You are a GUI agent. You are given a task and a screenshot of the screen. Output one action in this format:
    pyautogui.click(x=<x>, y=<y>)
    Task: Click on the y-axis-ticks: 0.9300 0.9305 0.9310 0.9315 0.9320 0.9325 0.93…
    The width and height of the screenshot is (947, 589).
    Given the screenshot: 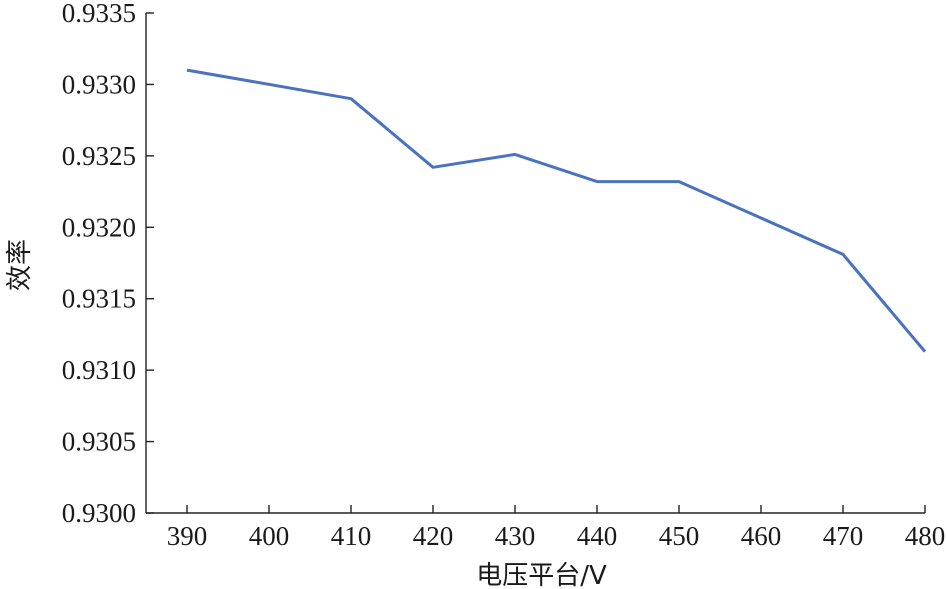 What is the action you would take?
    pyautogui.click(x=108, y=264)
    